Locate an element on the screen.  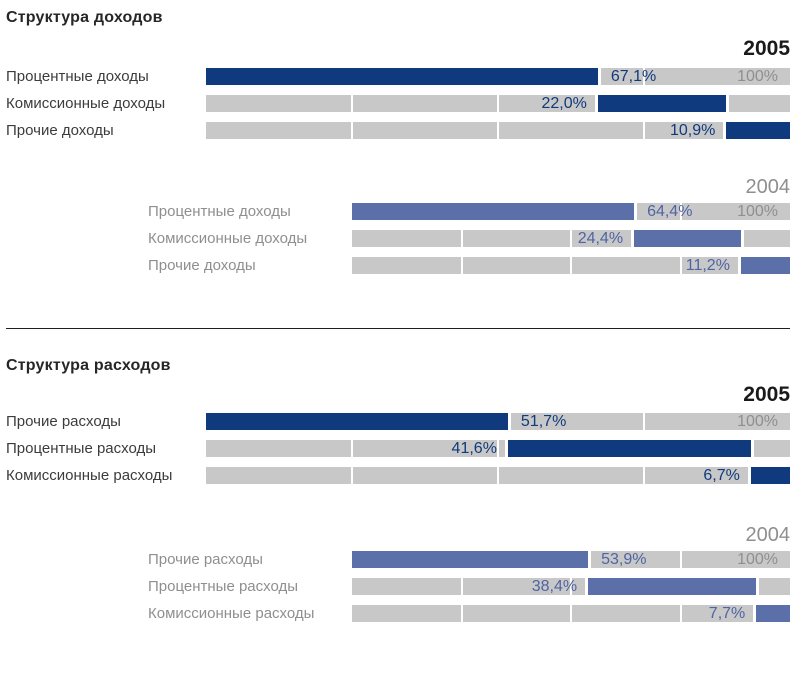
bar-row: Процентные расходы 41,6% is located at coordinates (398, 448).